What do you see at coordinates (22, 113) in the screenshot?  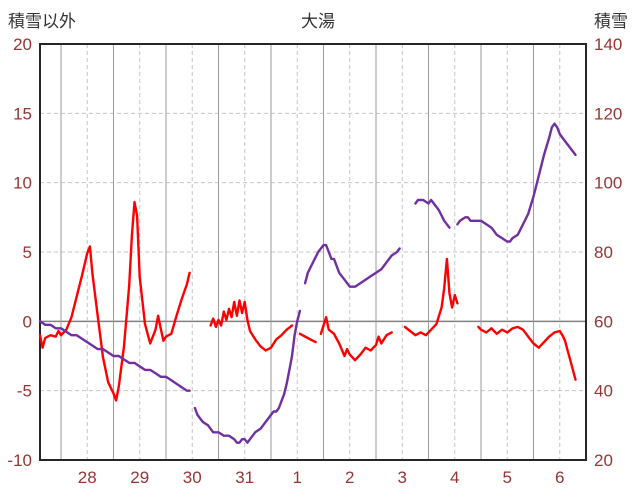 I see `left-axis-tick-label: 15` at bounding box center [22, 113].